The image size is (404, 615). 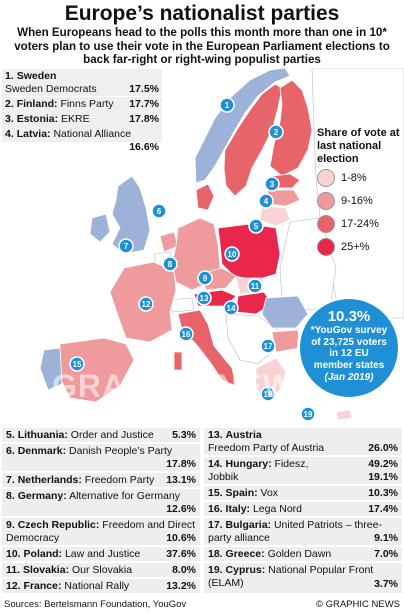 I want to click on map-marker-2: 2, so click(x=276, y=132).